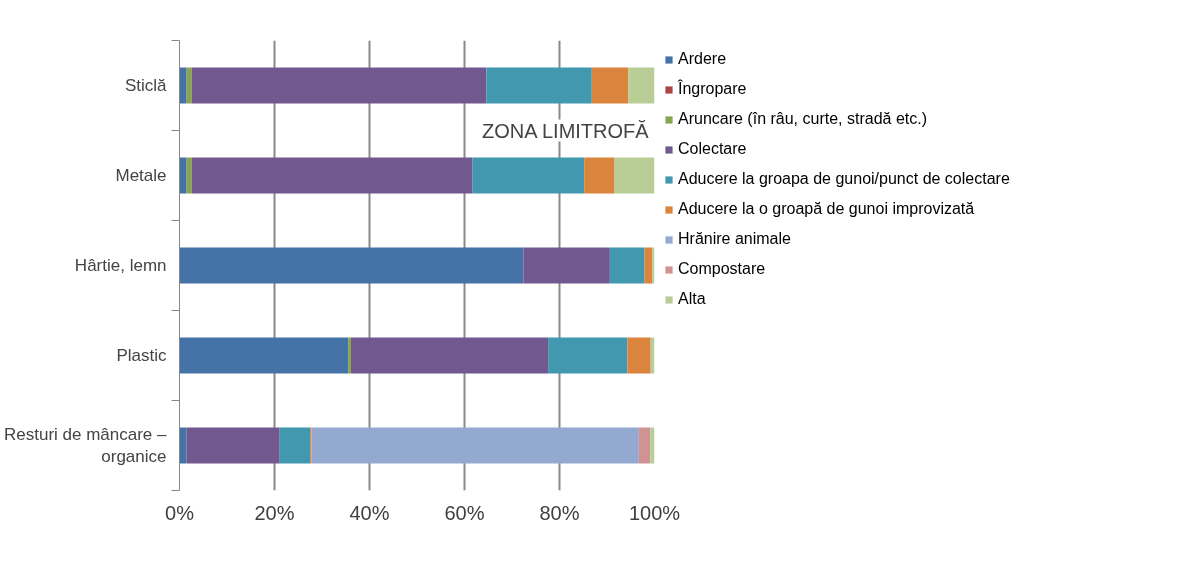  I want to click on y-tick-label: Hârtie, lemn, so click(120, 265).